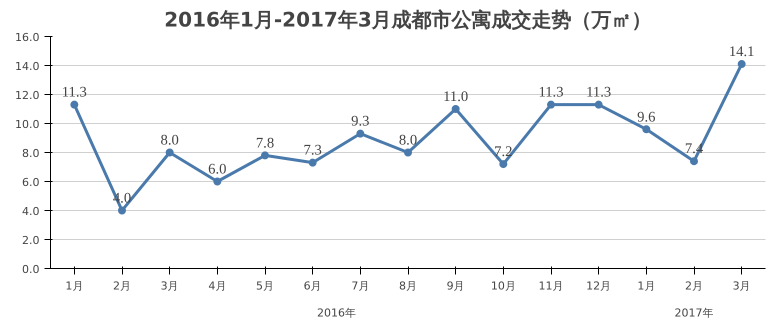 Image resolution: width=776 pixels, height=327 pixels. Describe the element at coordinates (27, 95) in the screenshot. I see `y-tick-label: 12.0` at that location.